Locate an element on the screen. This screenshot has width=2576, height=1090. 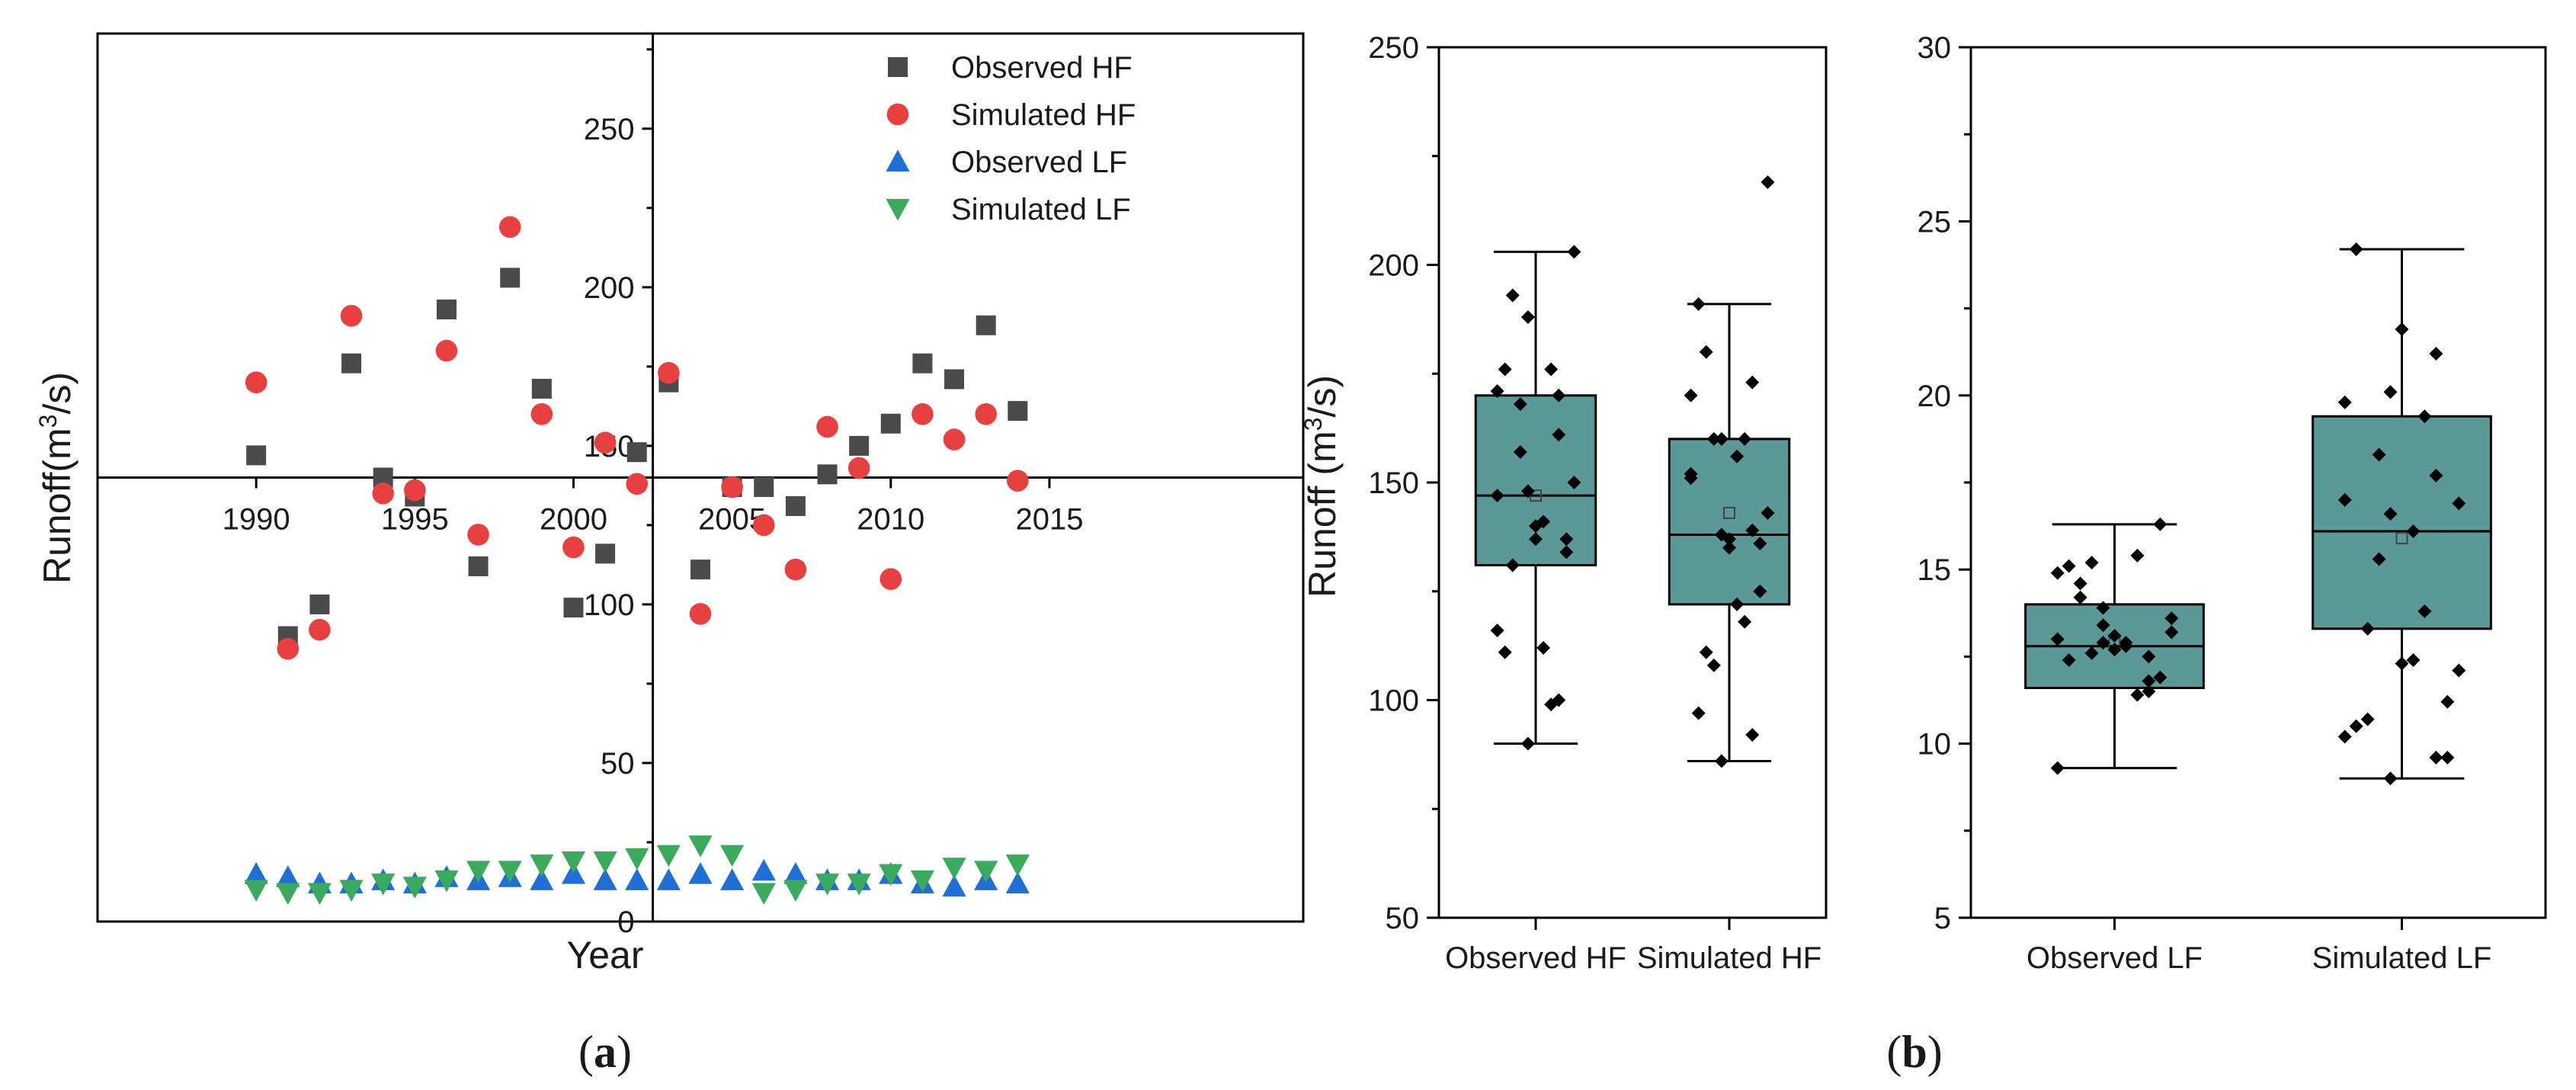
hf-y-tick-label-50: 50 is located at coordinates (1403, 918).